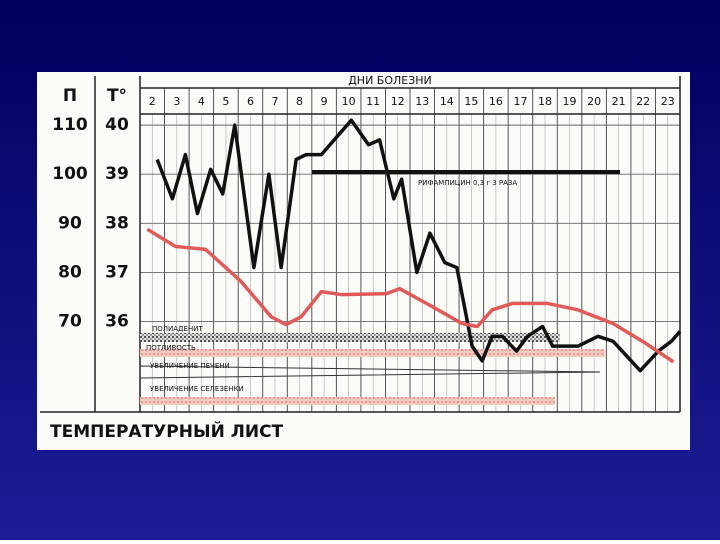 The height and width of the screenshot is (544, 720). What do you see at coordinates (324, 101) in the screenshot?
I see `x-tick-label: 9` at bounding box center [324, 101].